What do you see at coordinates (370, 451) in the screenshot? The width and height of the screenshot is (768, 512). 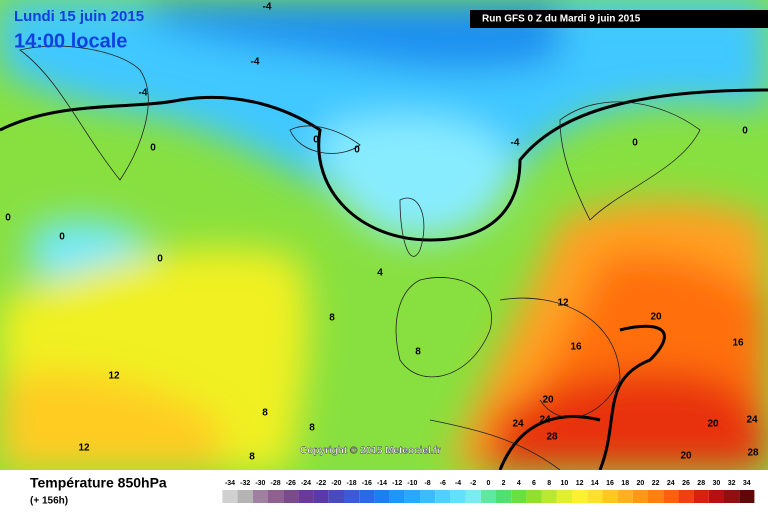 I see `copyright: Copyright © 2015 Meteociel.fr` at bounding box center [370, 451].